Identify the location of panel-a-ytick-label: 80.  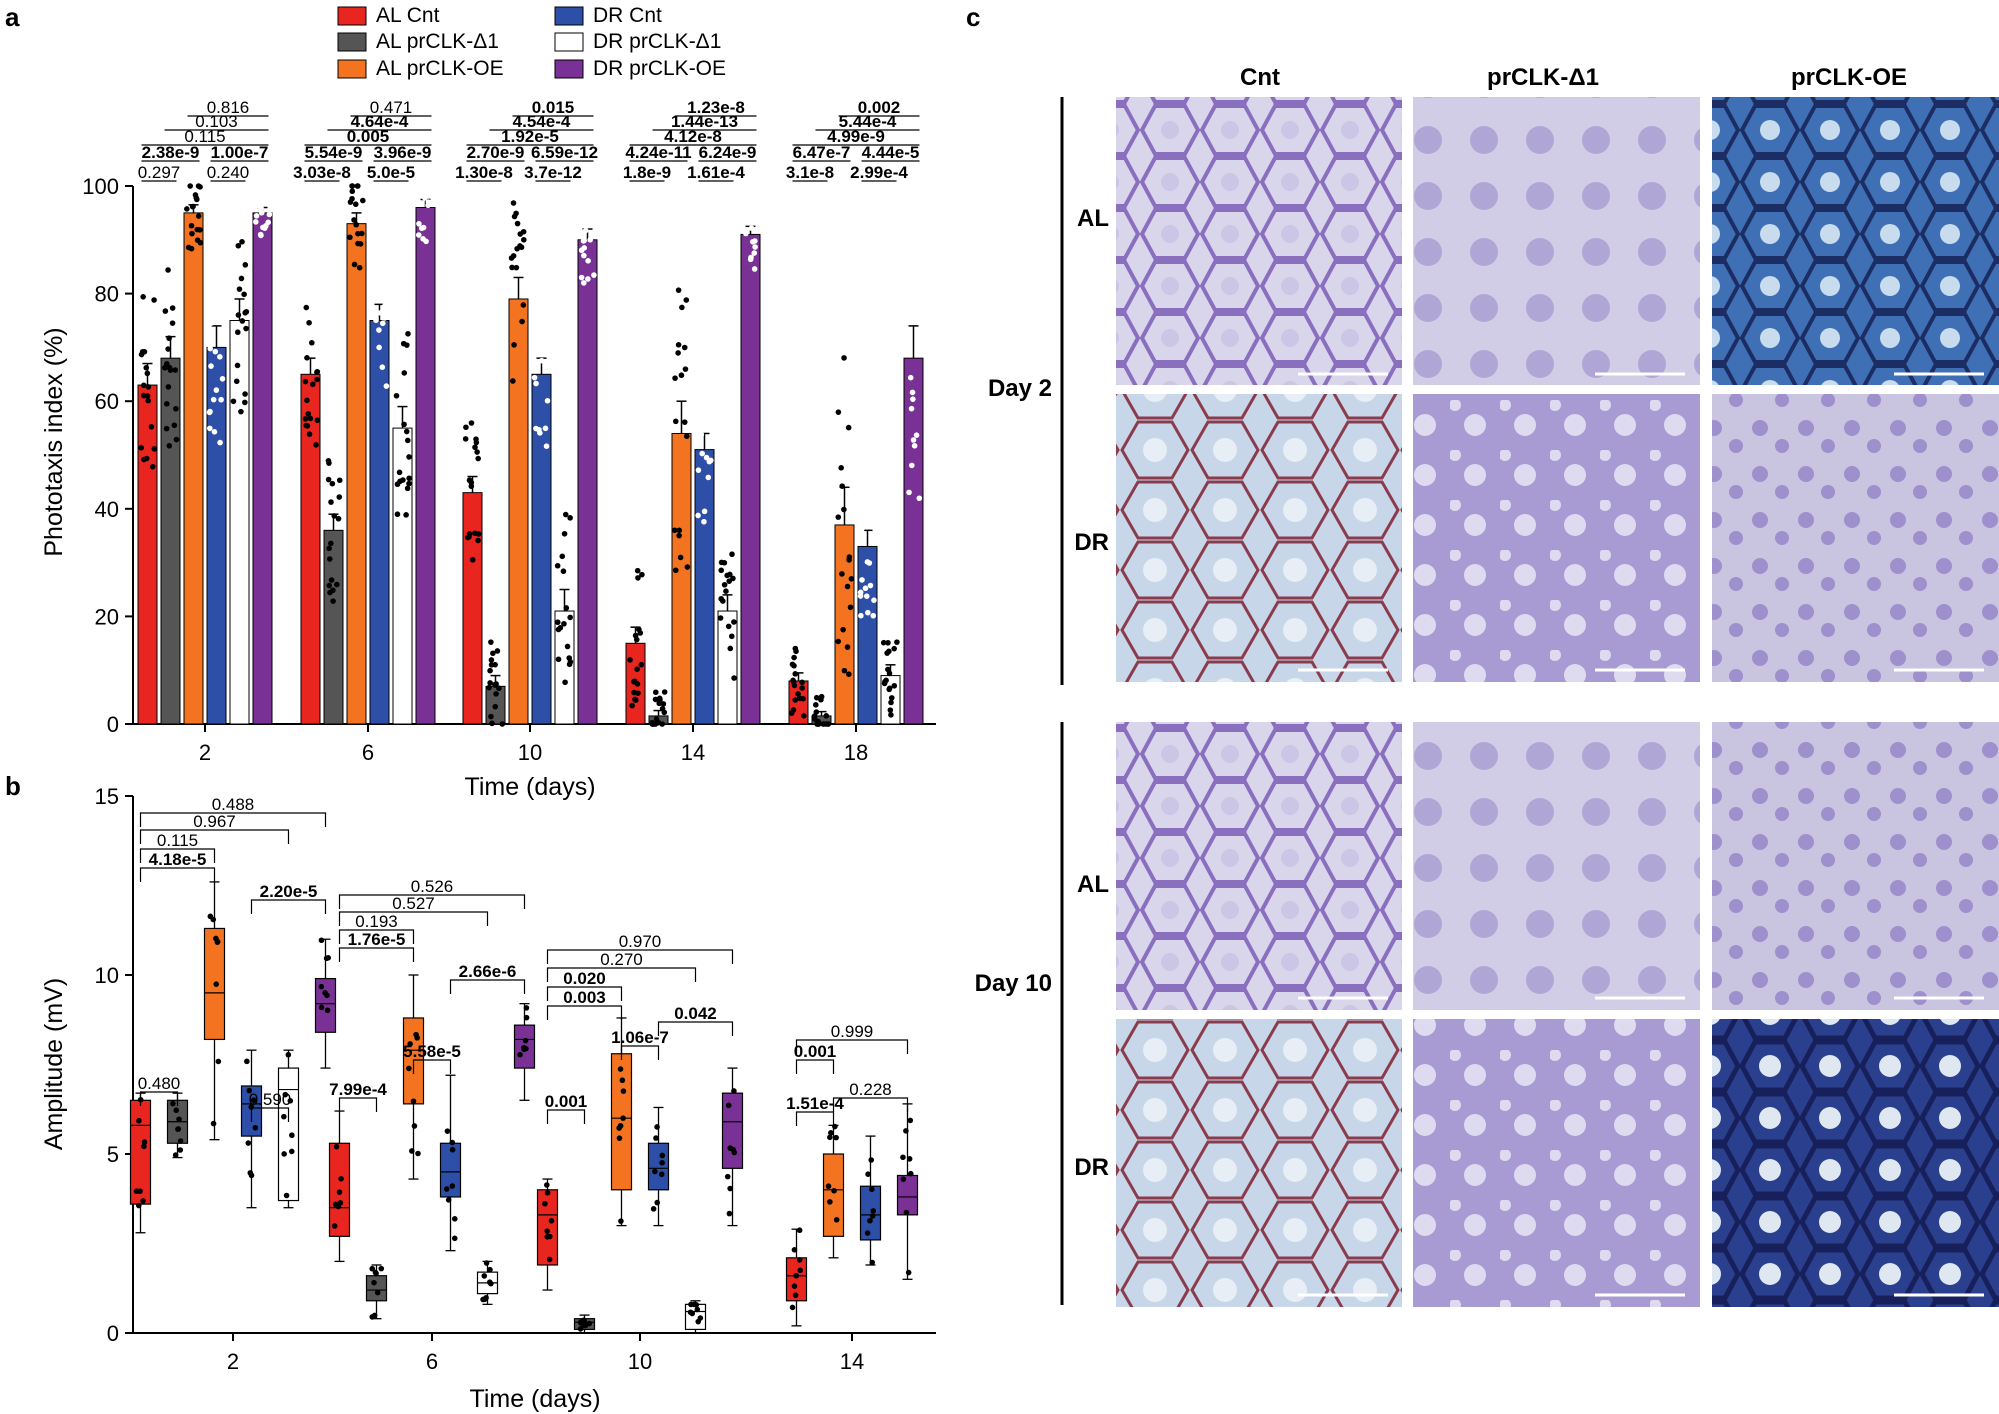
(107, 294).